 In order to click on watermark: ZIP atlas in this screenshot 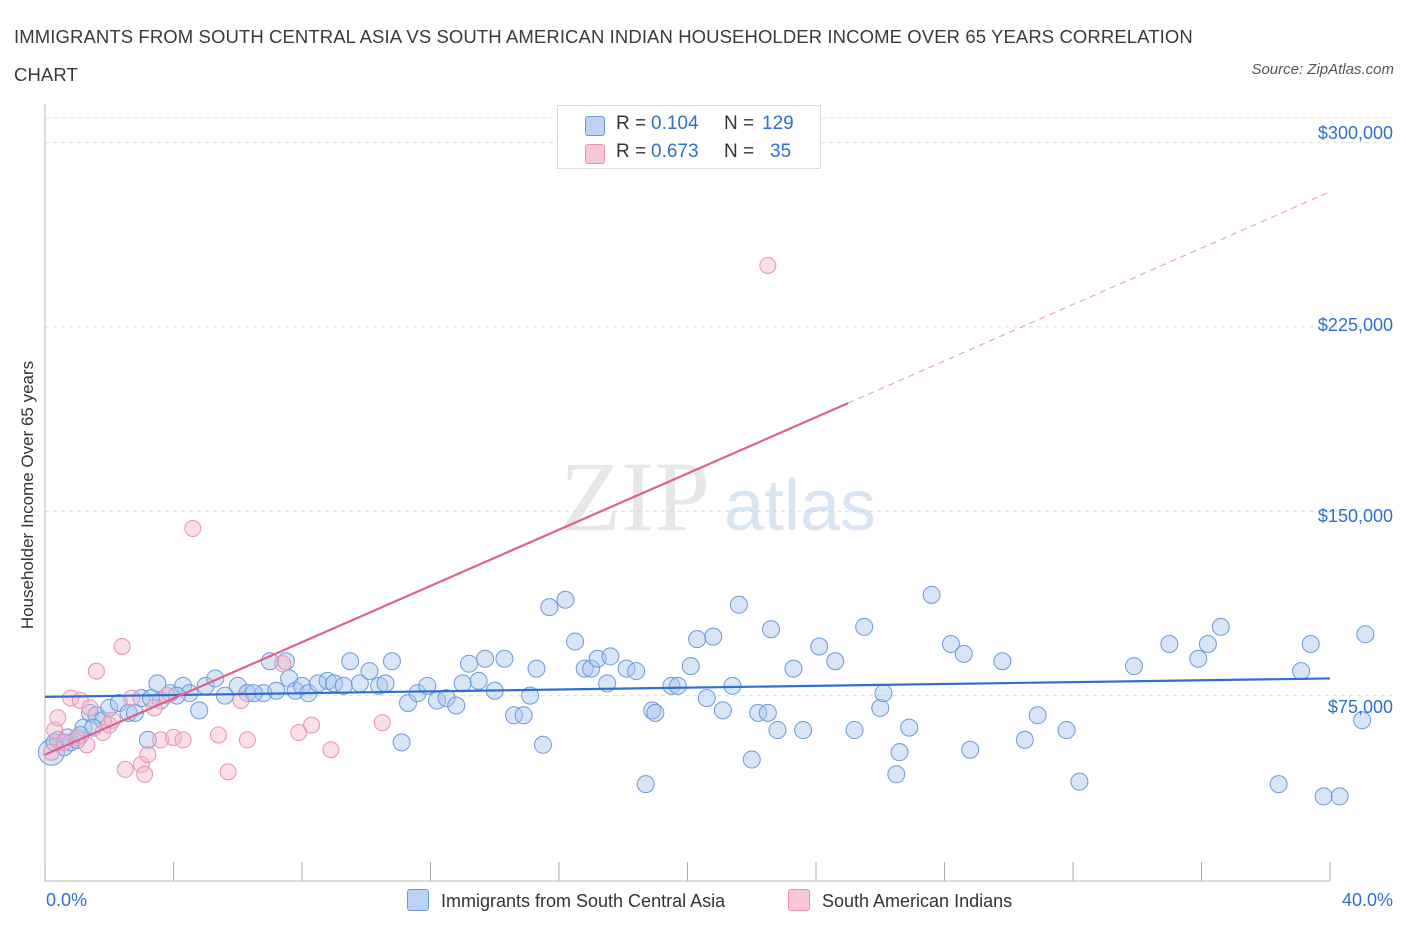, I will do `click(718, 496)`.